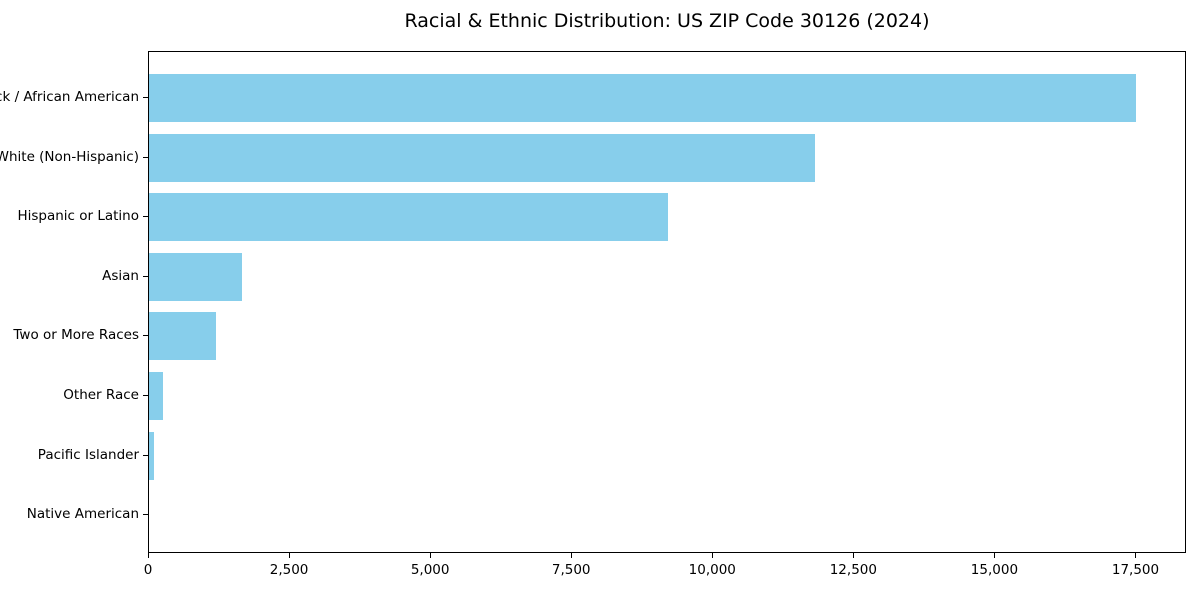 The width and height of the screenshot is (1200, 600). Describe the element at coordinates (289, 570) in the screenshot. I see `x-tick-label: 2,500` at that location.